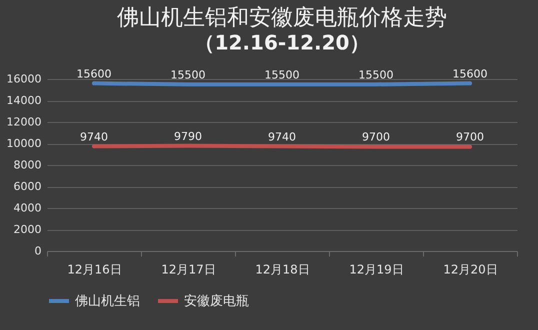  Describe the element at coordinates (28, 208) in the screenshot. I see `y-tick-label: 4000` at that location.